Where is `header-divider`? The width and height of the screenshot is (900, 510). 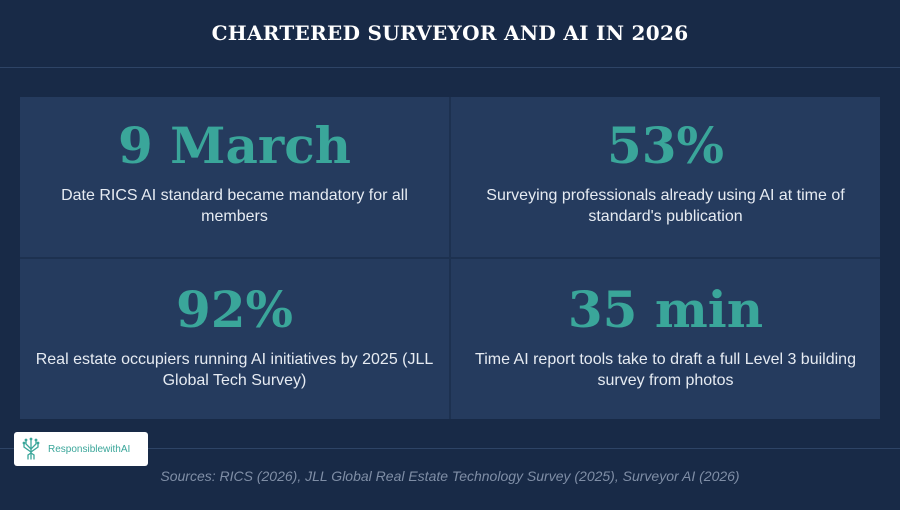
header-divider is located at coordinates (450, 67).